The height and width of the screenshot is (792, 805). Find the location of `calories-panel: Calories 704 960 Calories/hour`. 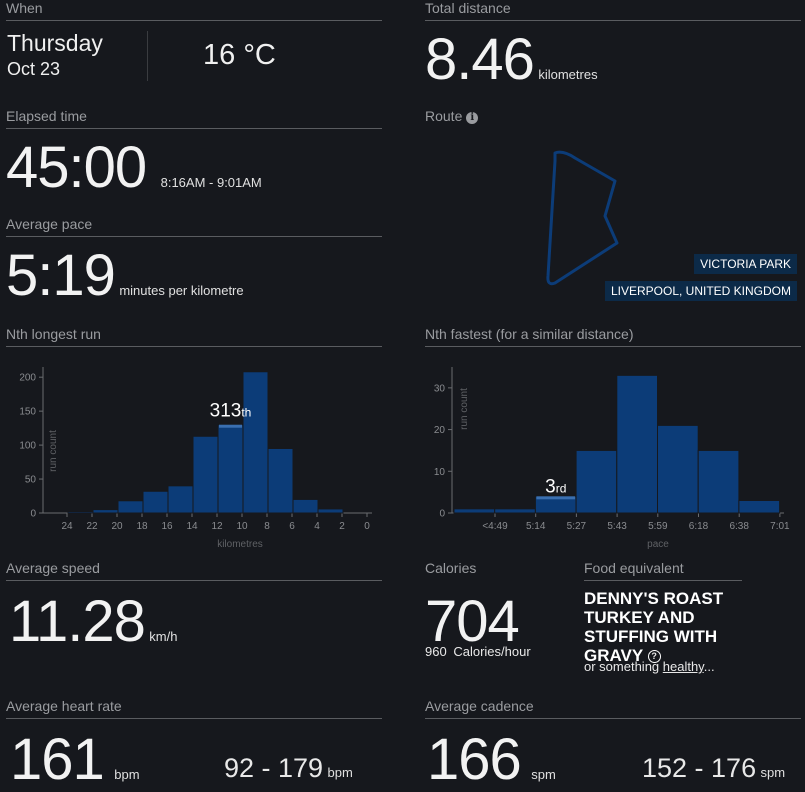

calories-panel: Calories 704 960 Calories/hour is located at coordinates (500, 609).